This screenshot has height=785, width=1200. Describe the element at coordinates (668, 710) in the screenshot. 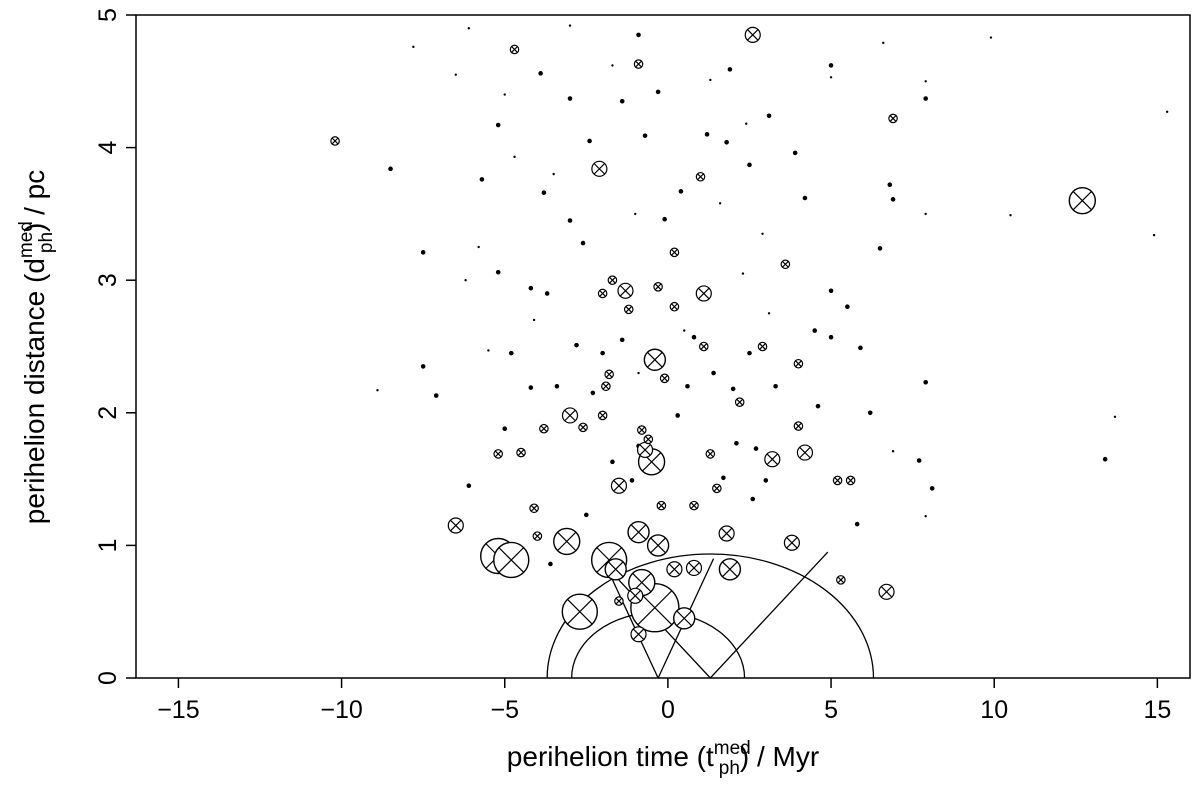

I see `x-tick-label: 0` at that location.